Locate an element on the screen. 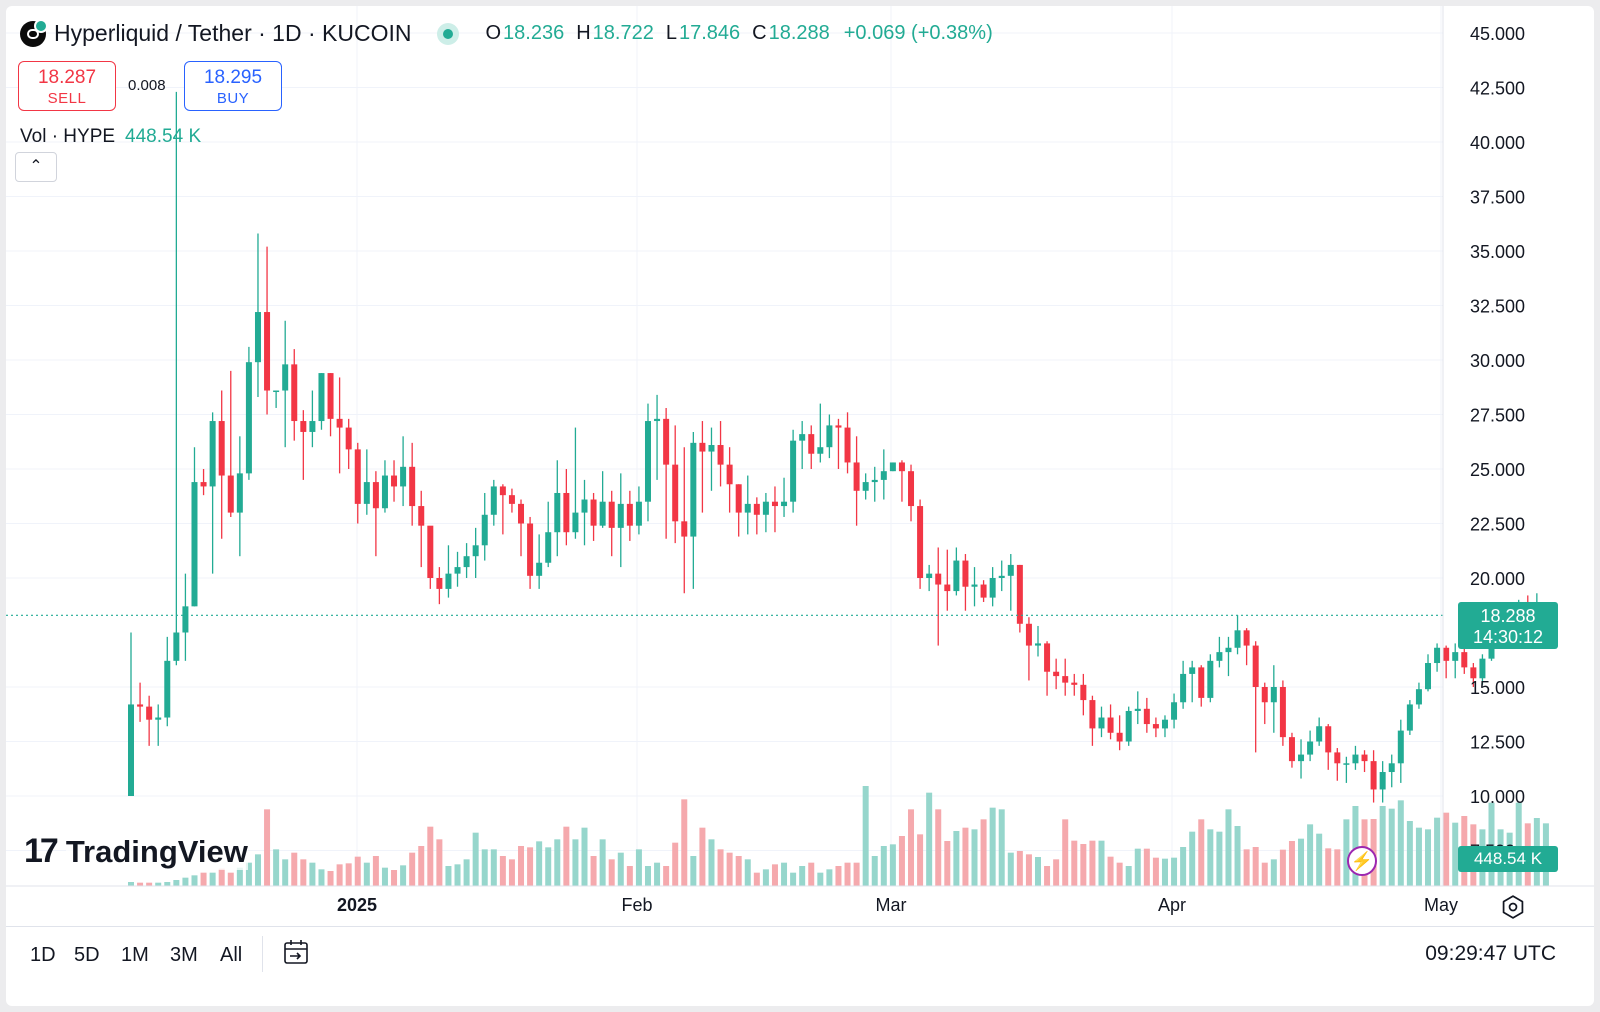 The width and height of the screenshot is (1600, 1012). price-tick-label: 12.500 is located at coordinates (1497, 743).